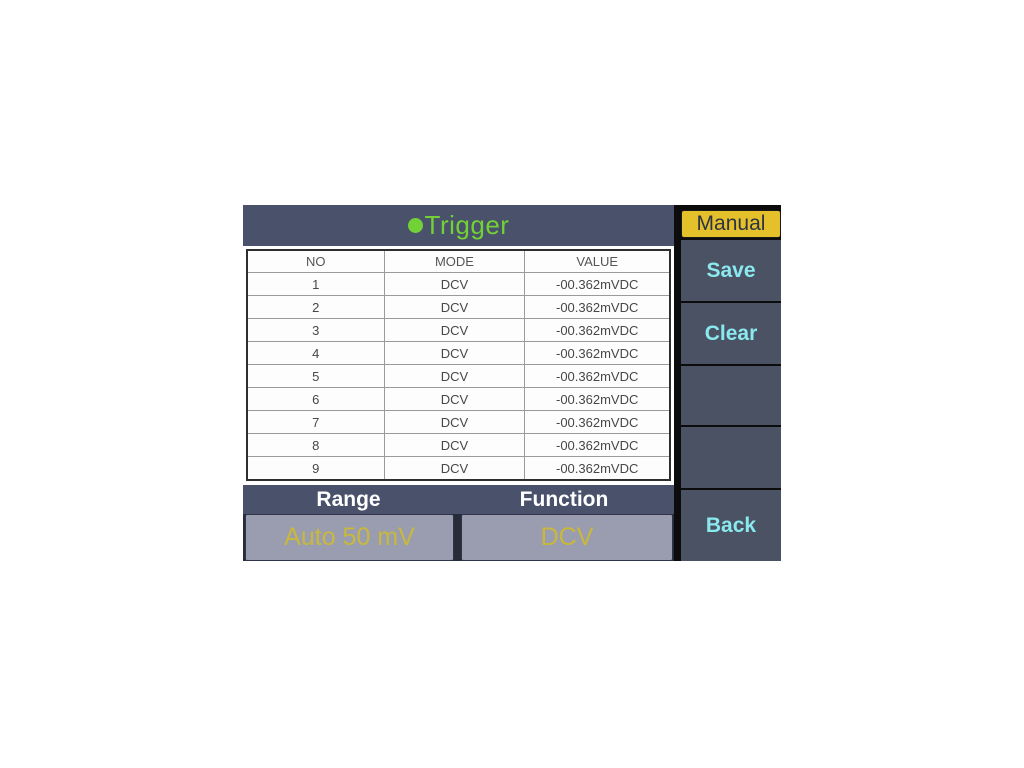 This screenshot has width=1024, height=768. I want to click on trigger-status-dot, so click(415, 225).